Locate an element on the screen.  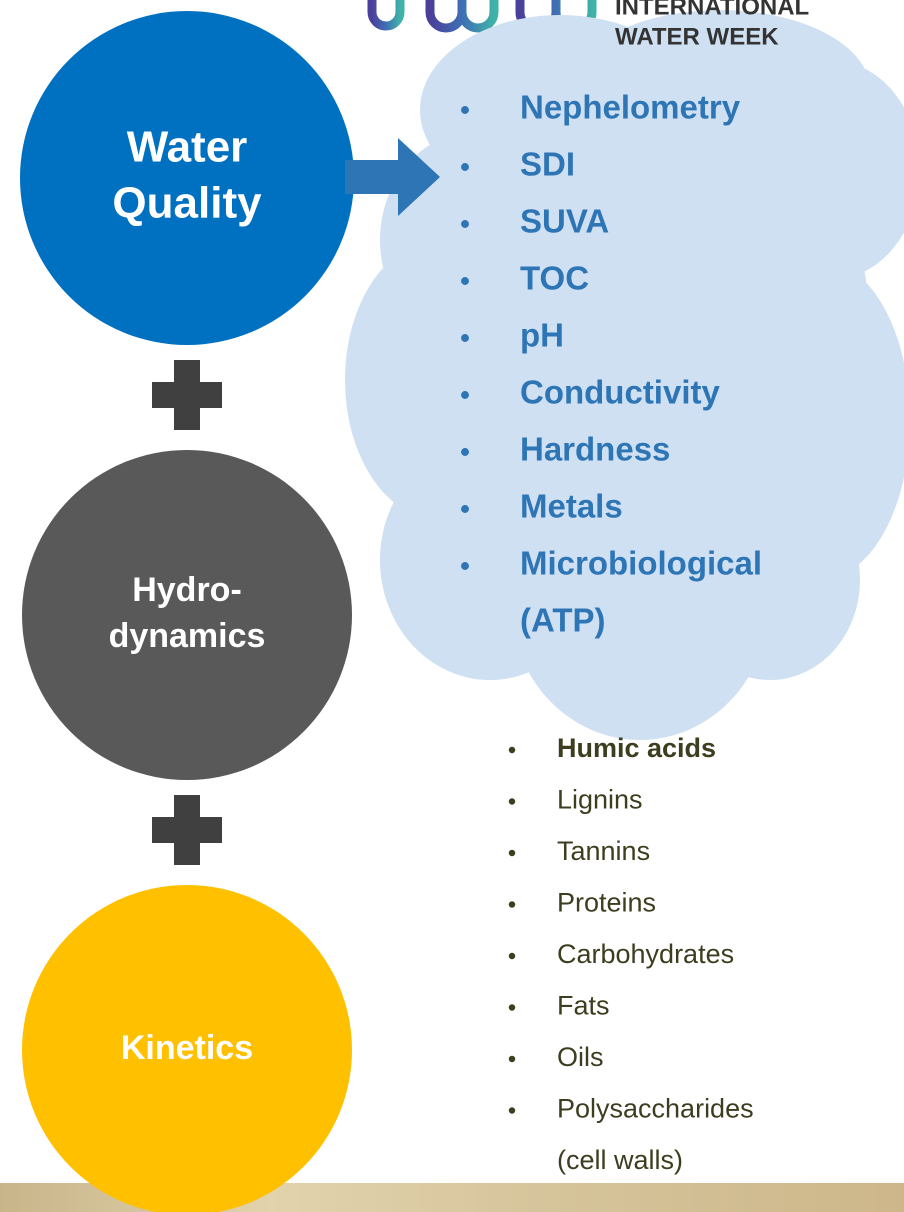
list-item: pH is located at coordinates (542, 335).